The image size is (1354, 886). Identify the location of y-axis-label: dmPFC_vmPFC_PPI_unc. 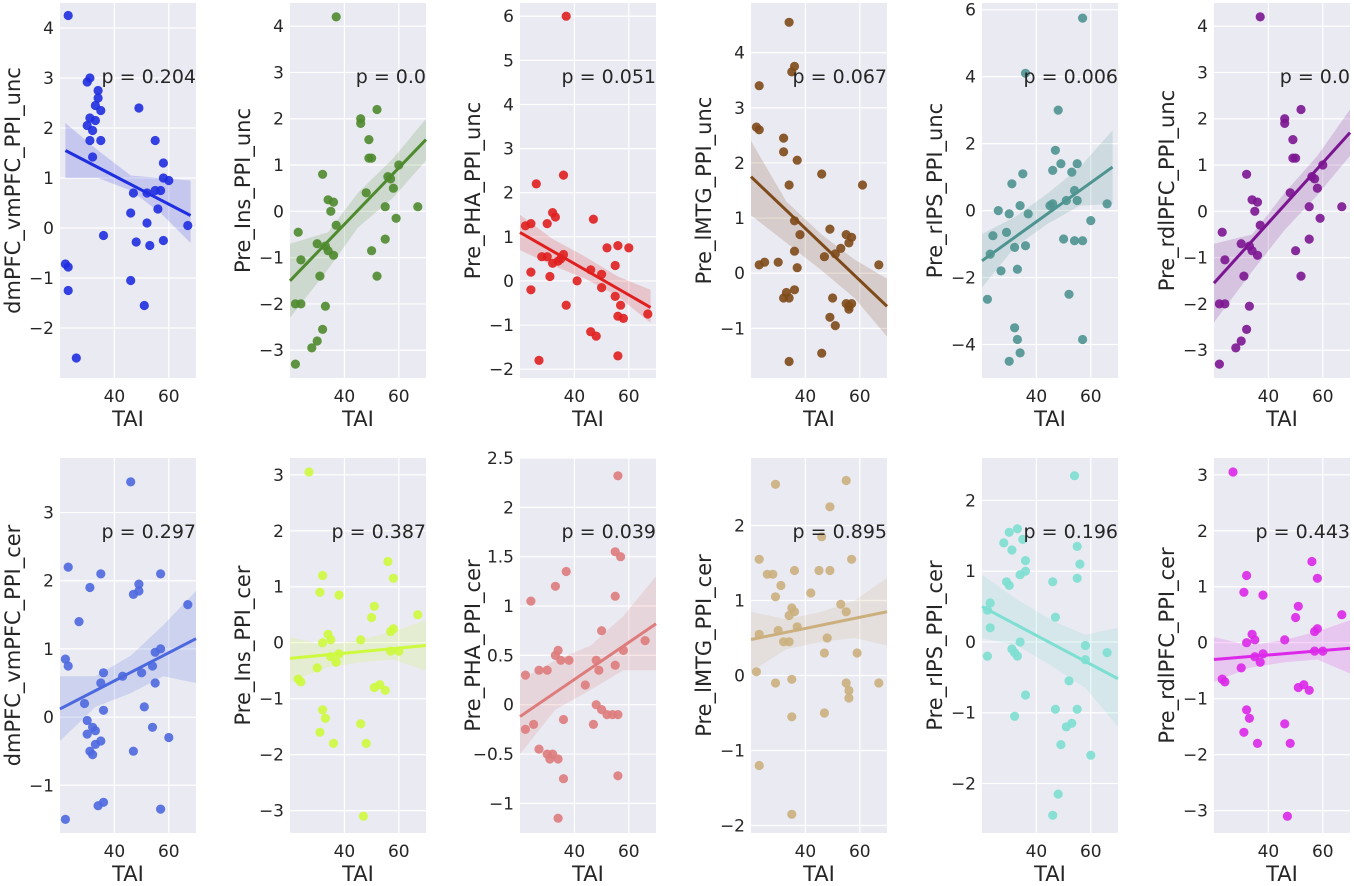
(13, 190).